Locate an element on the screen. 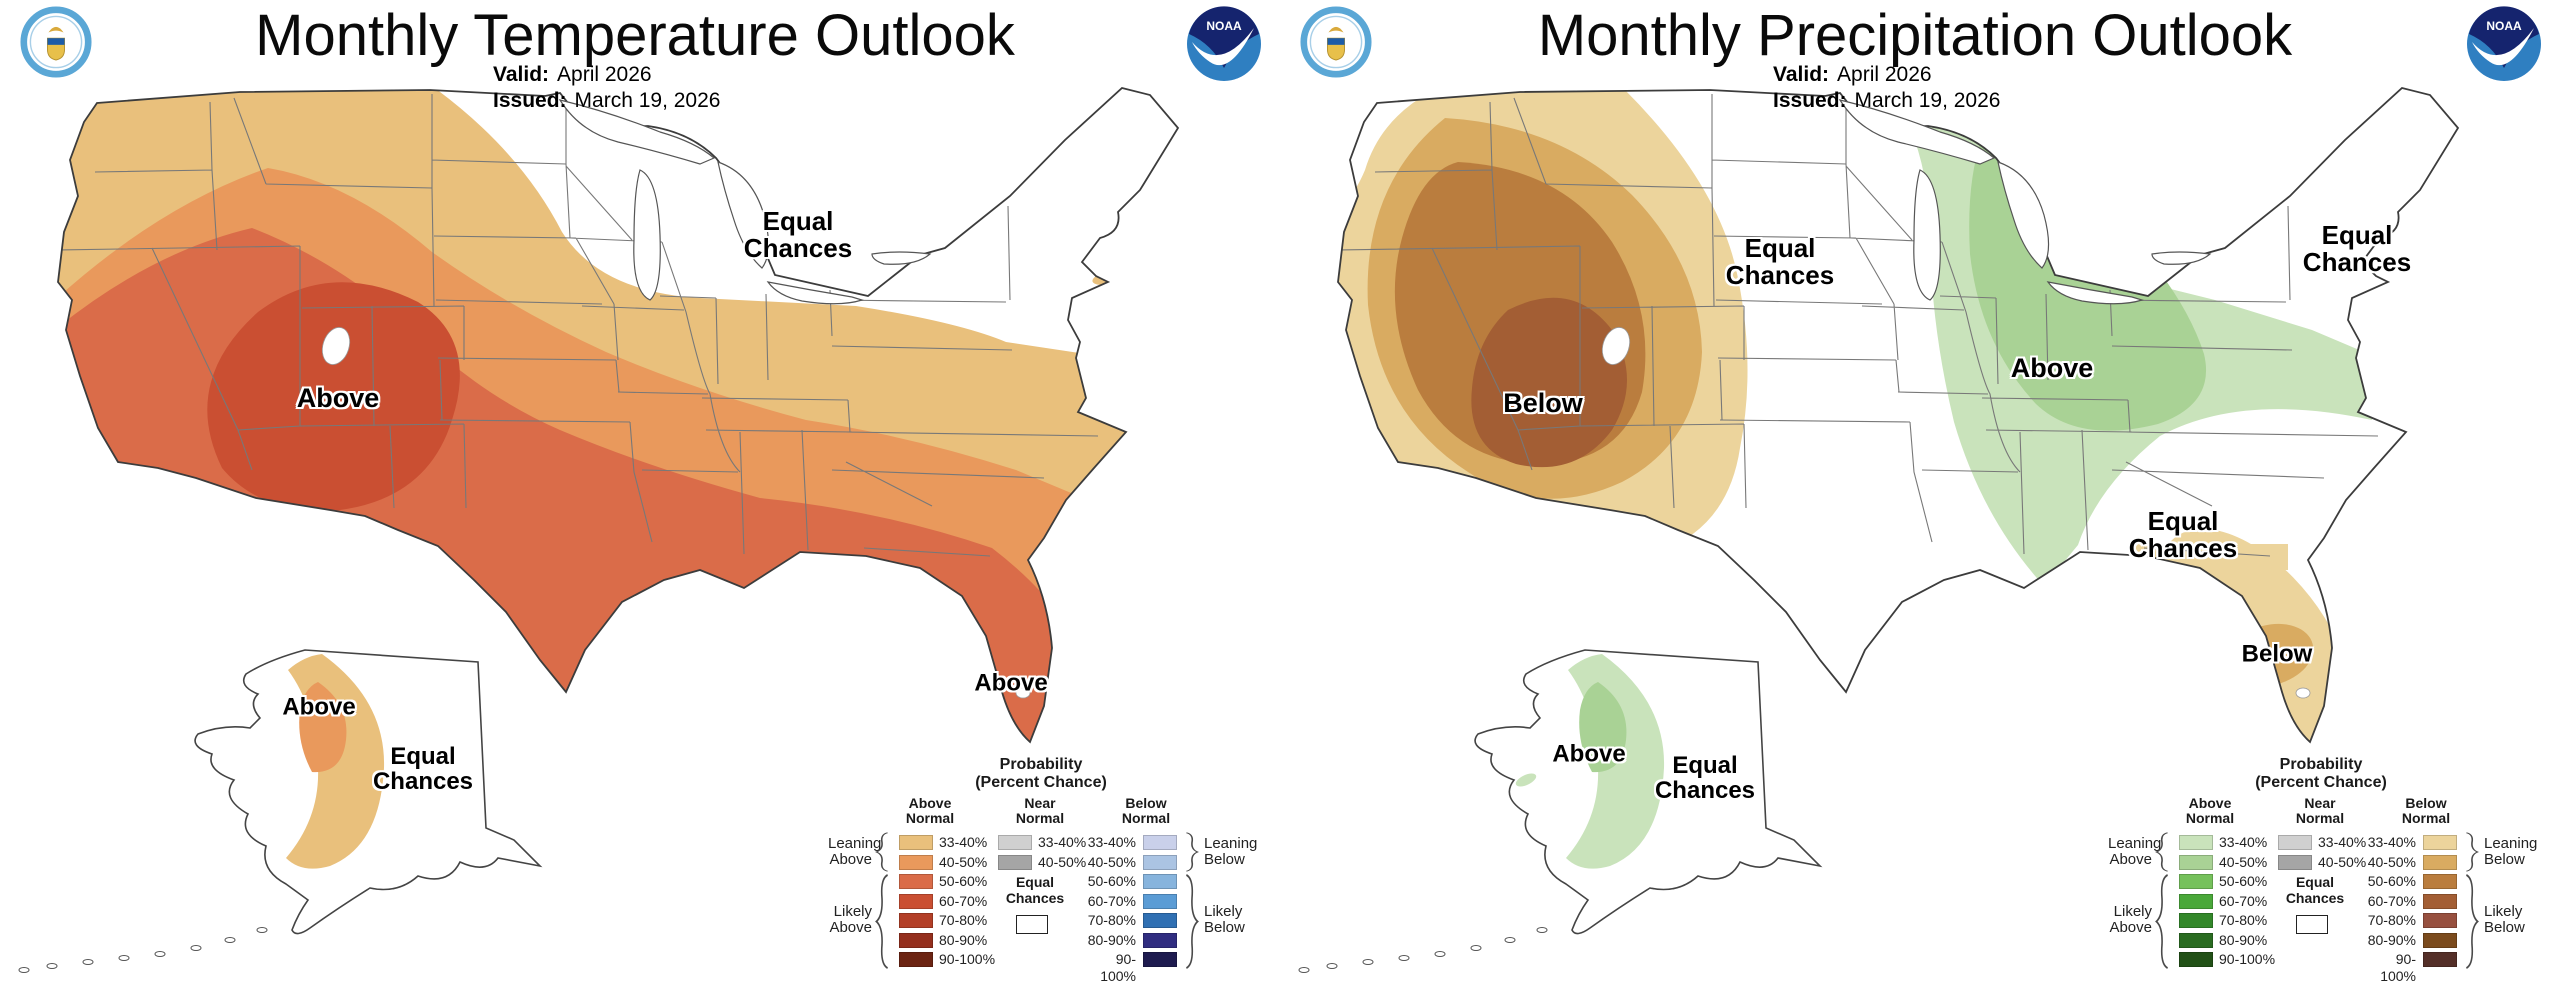 Image resolution: width=2560 pixels, height=986 pixels. pct-label: 70-80% is located at coordinates (1111, 920).